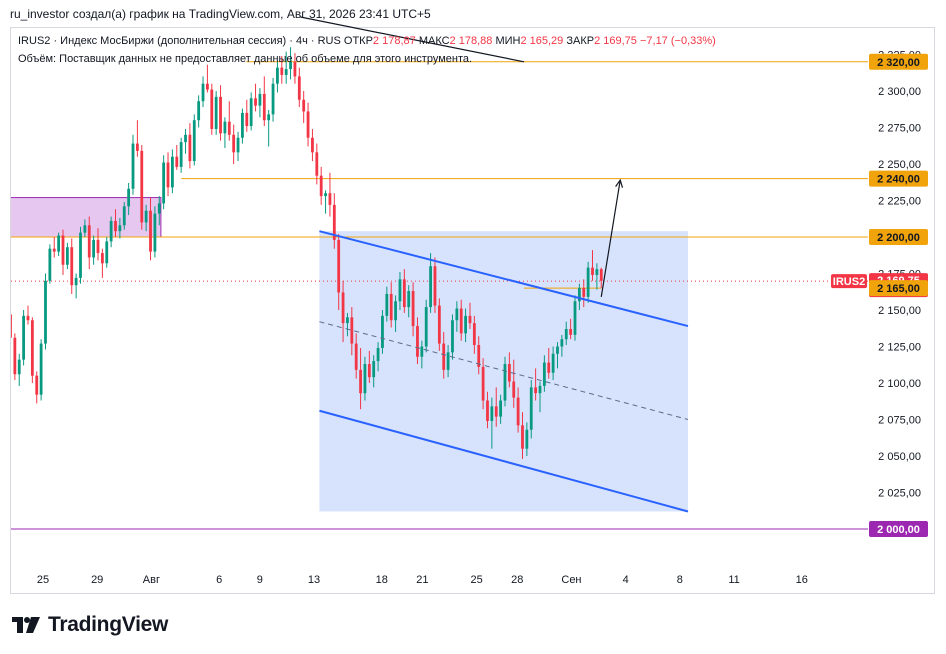  I want to click on tradingview-logo: TradingView, so click(90, 625).